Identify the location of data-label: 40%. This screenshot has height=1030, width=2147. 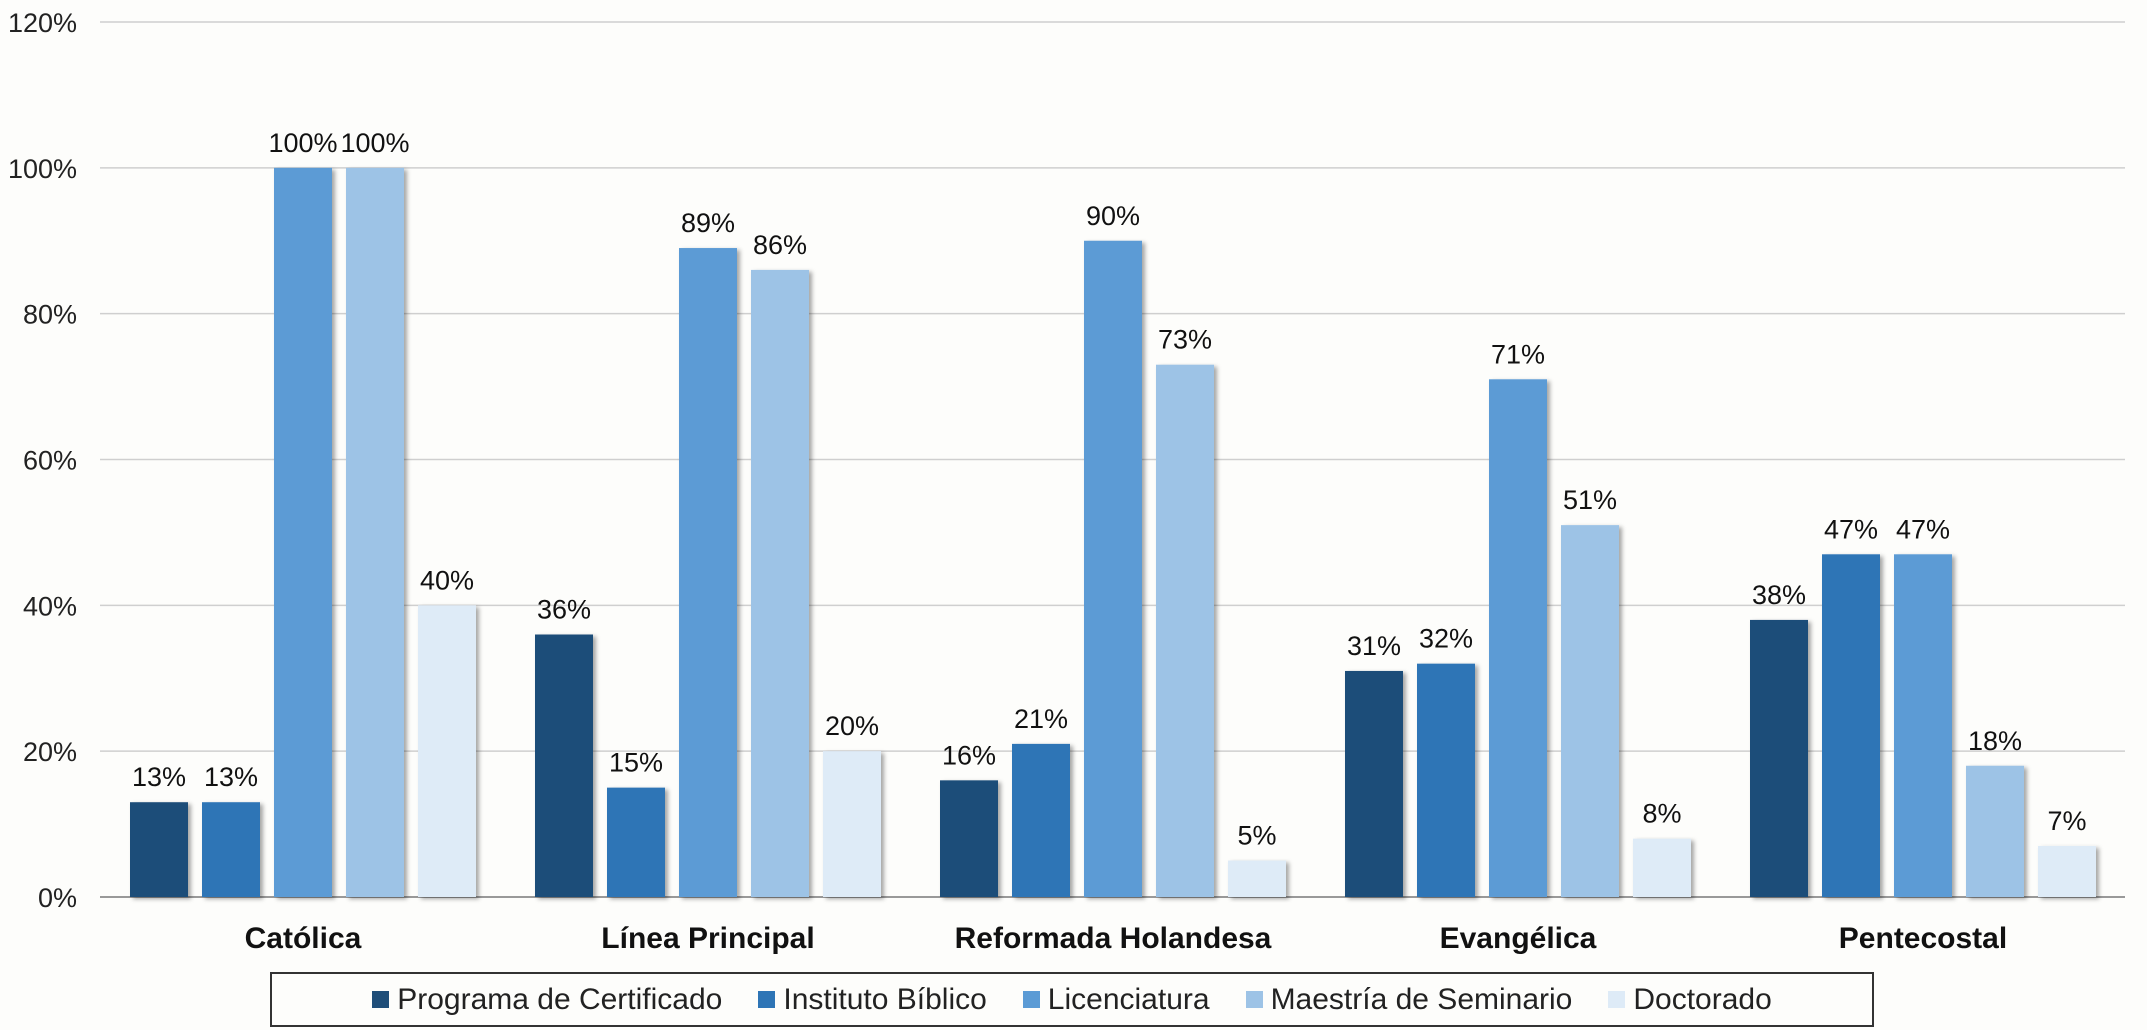
(447, 580).